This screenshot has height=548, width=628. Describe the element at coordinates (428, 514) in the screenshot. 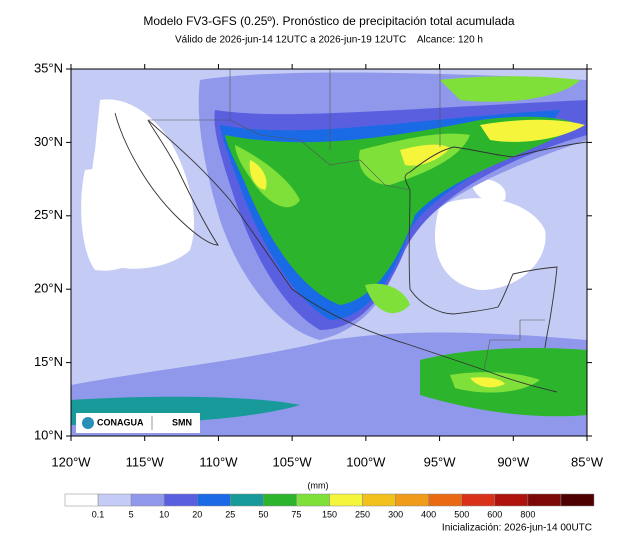

I see `colorbar-label: 400` at that location.